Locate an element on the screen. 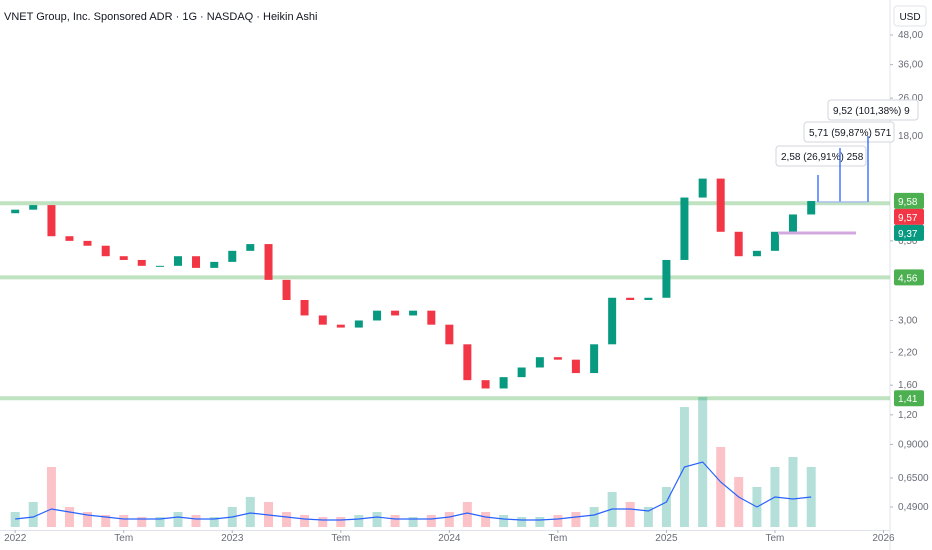 The image size is (932, 550). measure-label: 9,52 (101,38%) 9 is located at coordinates (871, 111).